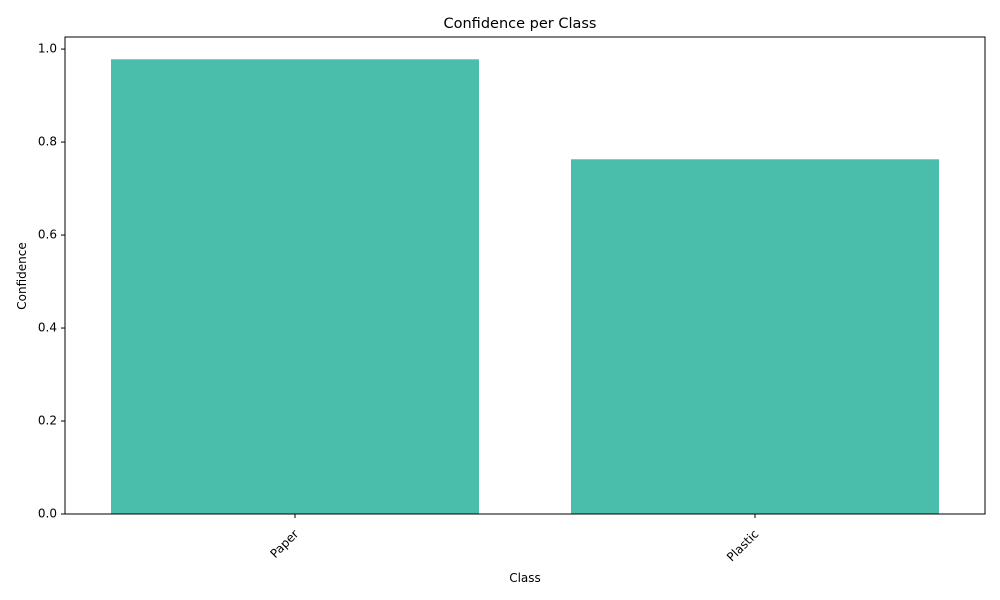 The image size is (1000, 600). I want to click on y-tick-label: 0.0, so click(47, 514).